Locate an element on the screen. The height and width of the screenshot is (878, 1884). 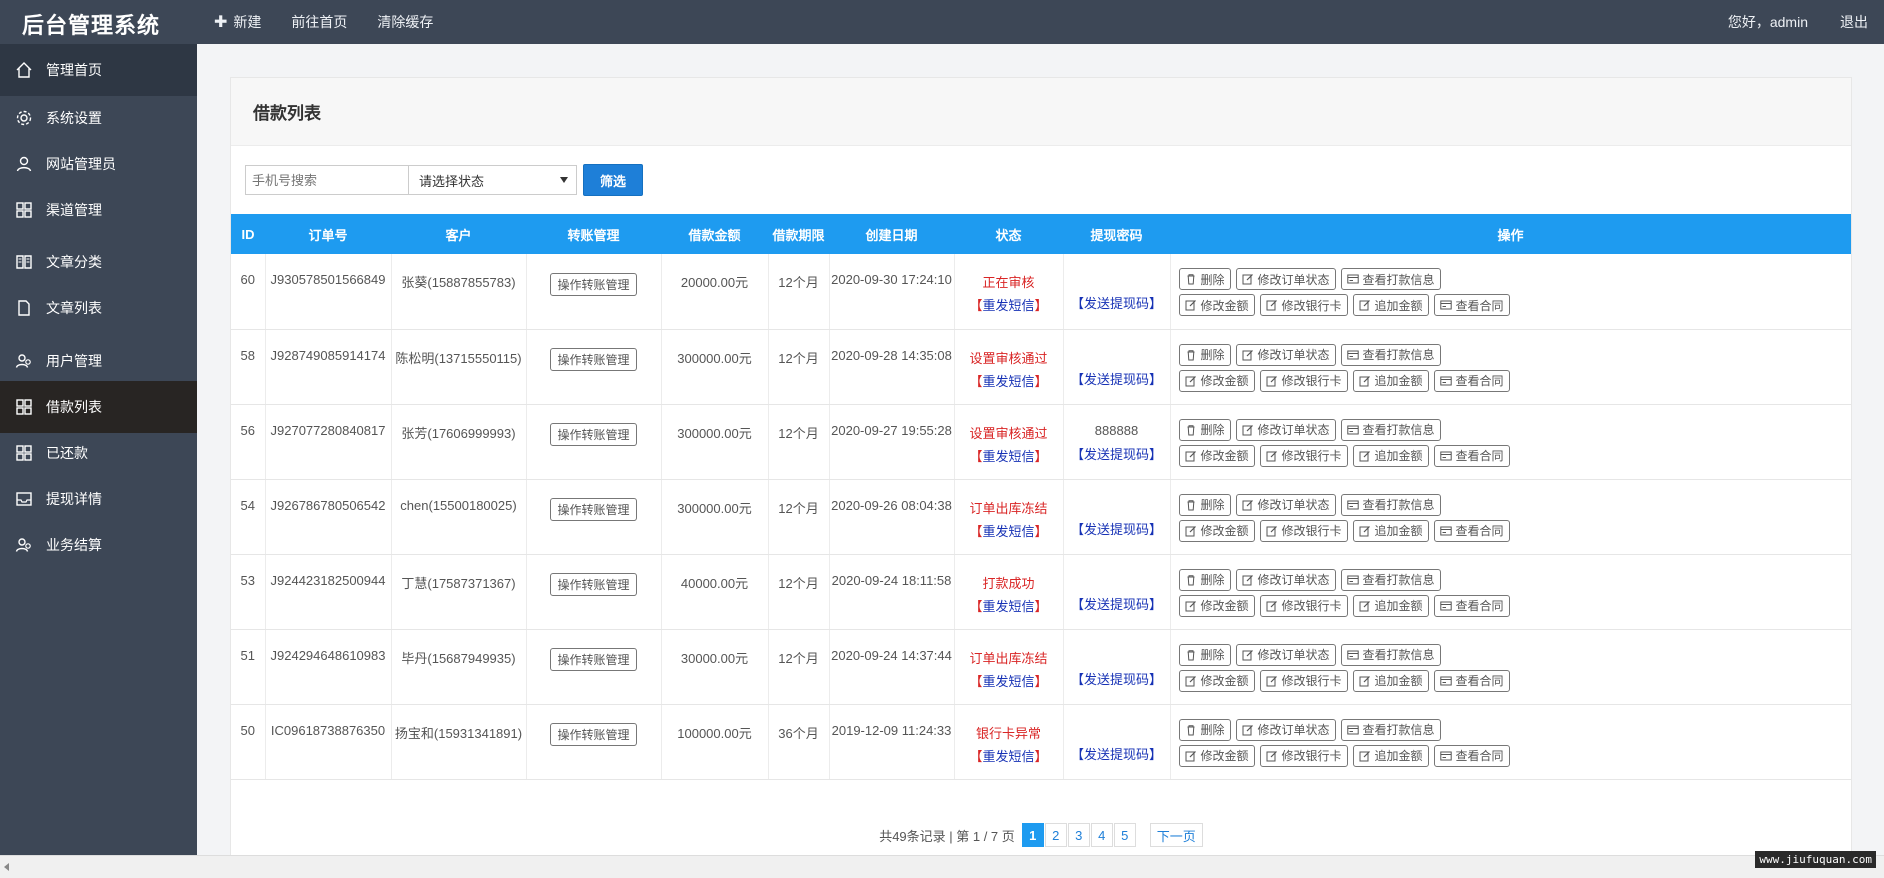
sidebar-item-1: 系统设置 is located at coordinates (98, 118).